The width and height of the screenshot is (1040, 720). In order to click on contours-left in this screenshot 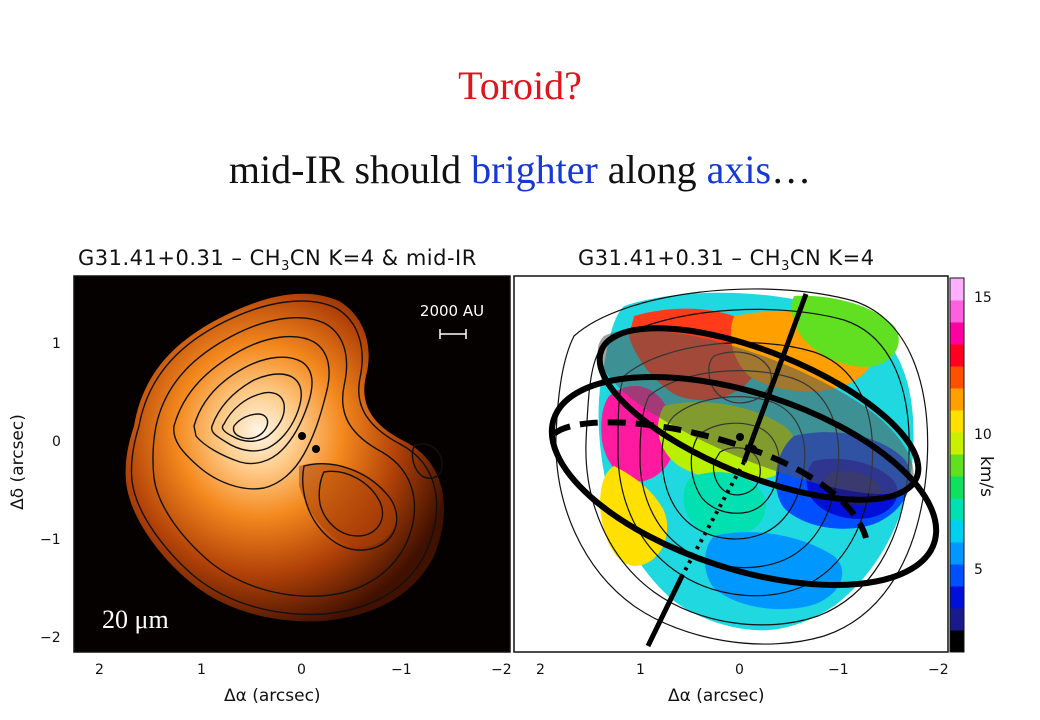, I will do `click(286, 458)`.